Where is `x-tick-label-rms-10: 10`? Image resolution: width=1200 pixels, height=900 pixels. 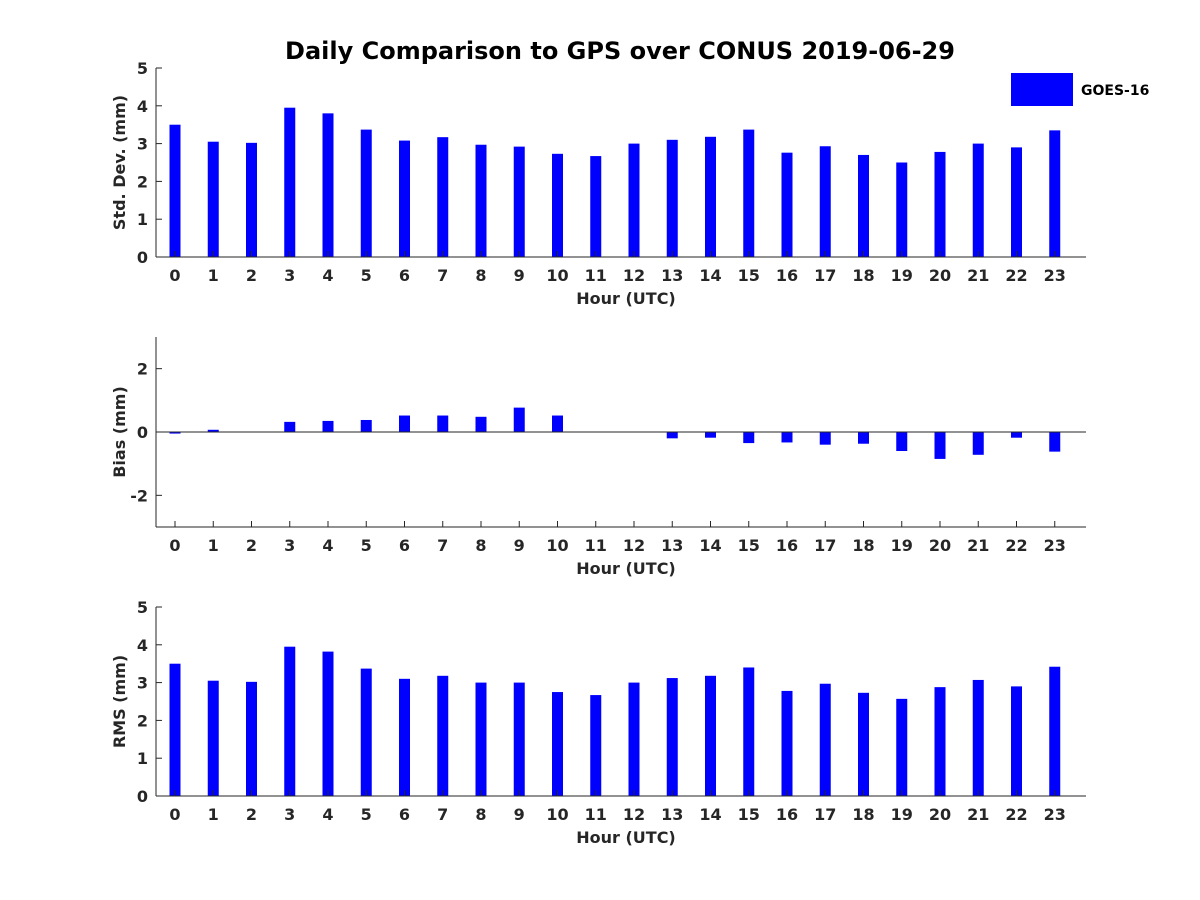 x-tick-label-rms-10: 10 is located at coordinates (557, 814).